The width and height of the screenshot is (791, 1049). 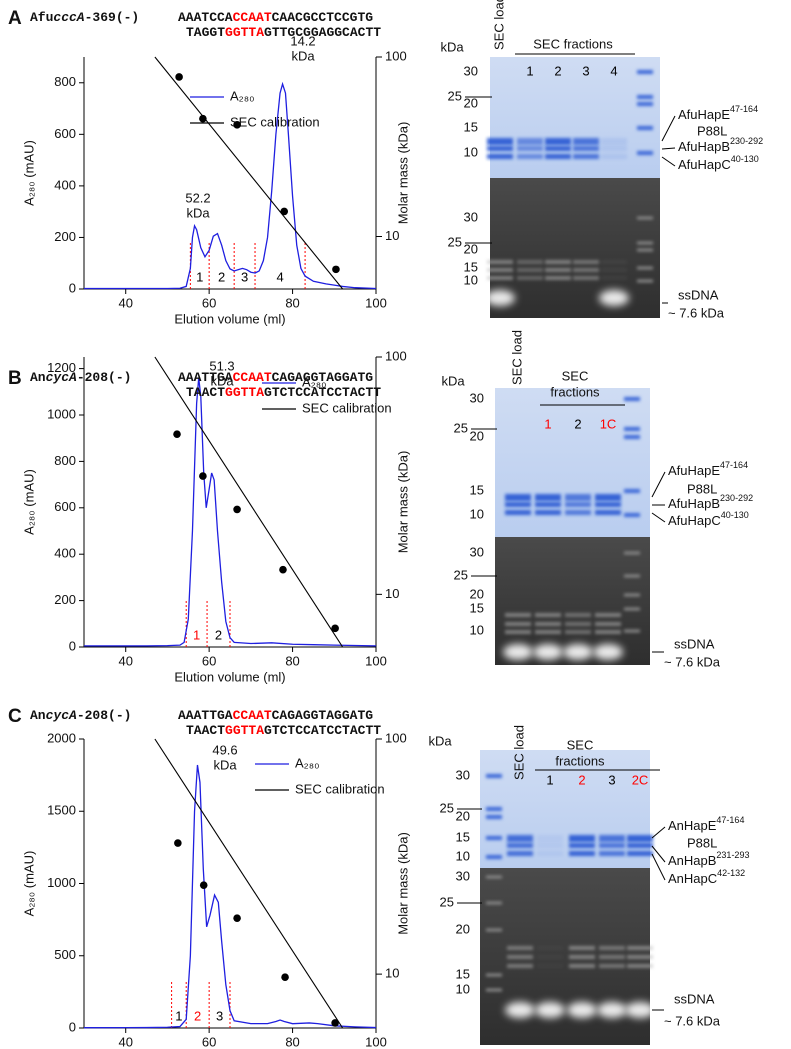 I want to click on marker-label: 25, so click(x=447, y=807).